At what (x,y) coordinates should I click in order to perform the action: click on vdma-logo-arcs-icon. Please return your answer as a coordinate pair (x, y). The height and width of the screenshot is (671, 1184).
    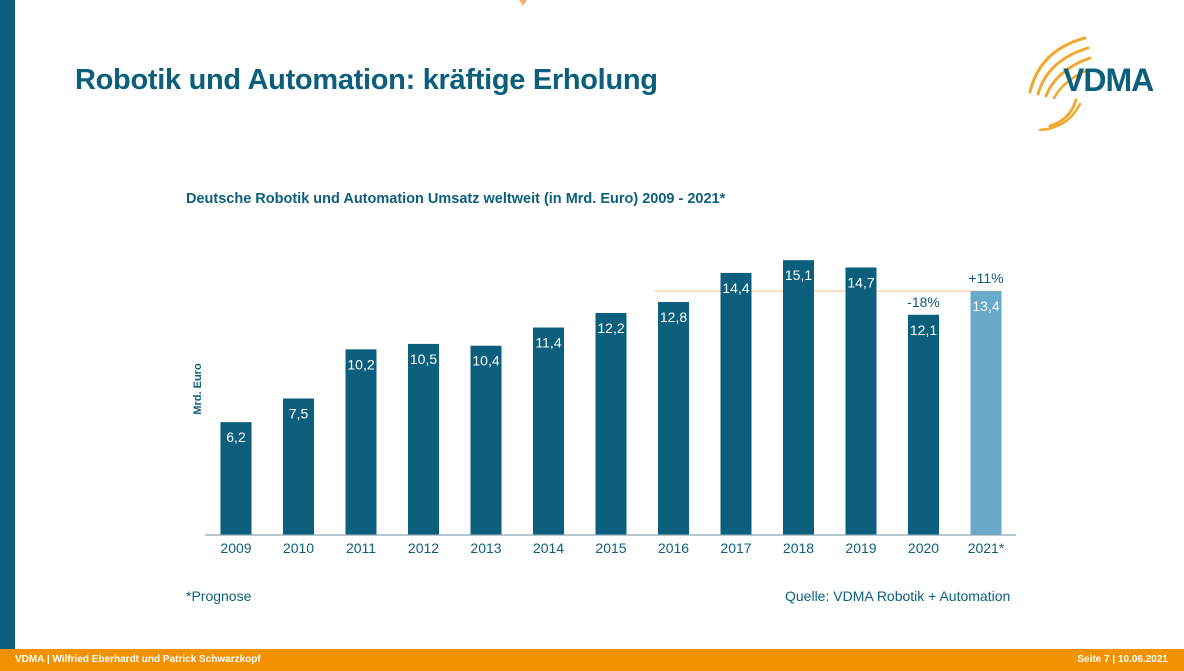
    Looking at the image, I should click on (1060, 84).